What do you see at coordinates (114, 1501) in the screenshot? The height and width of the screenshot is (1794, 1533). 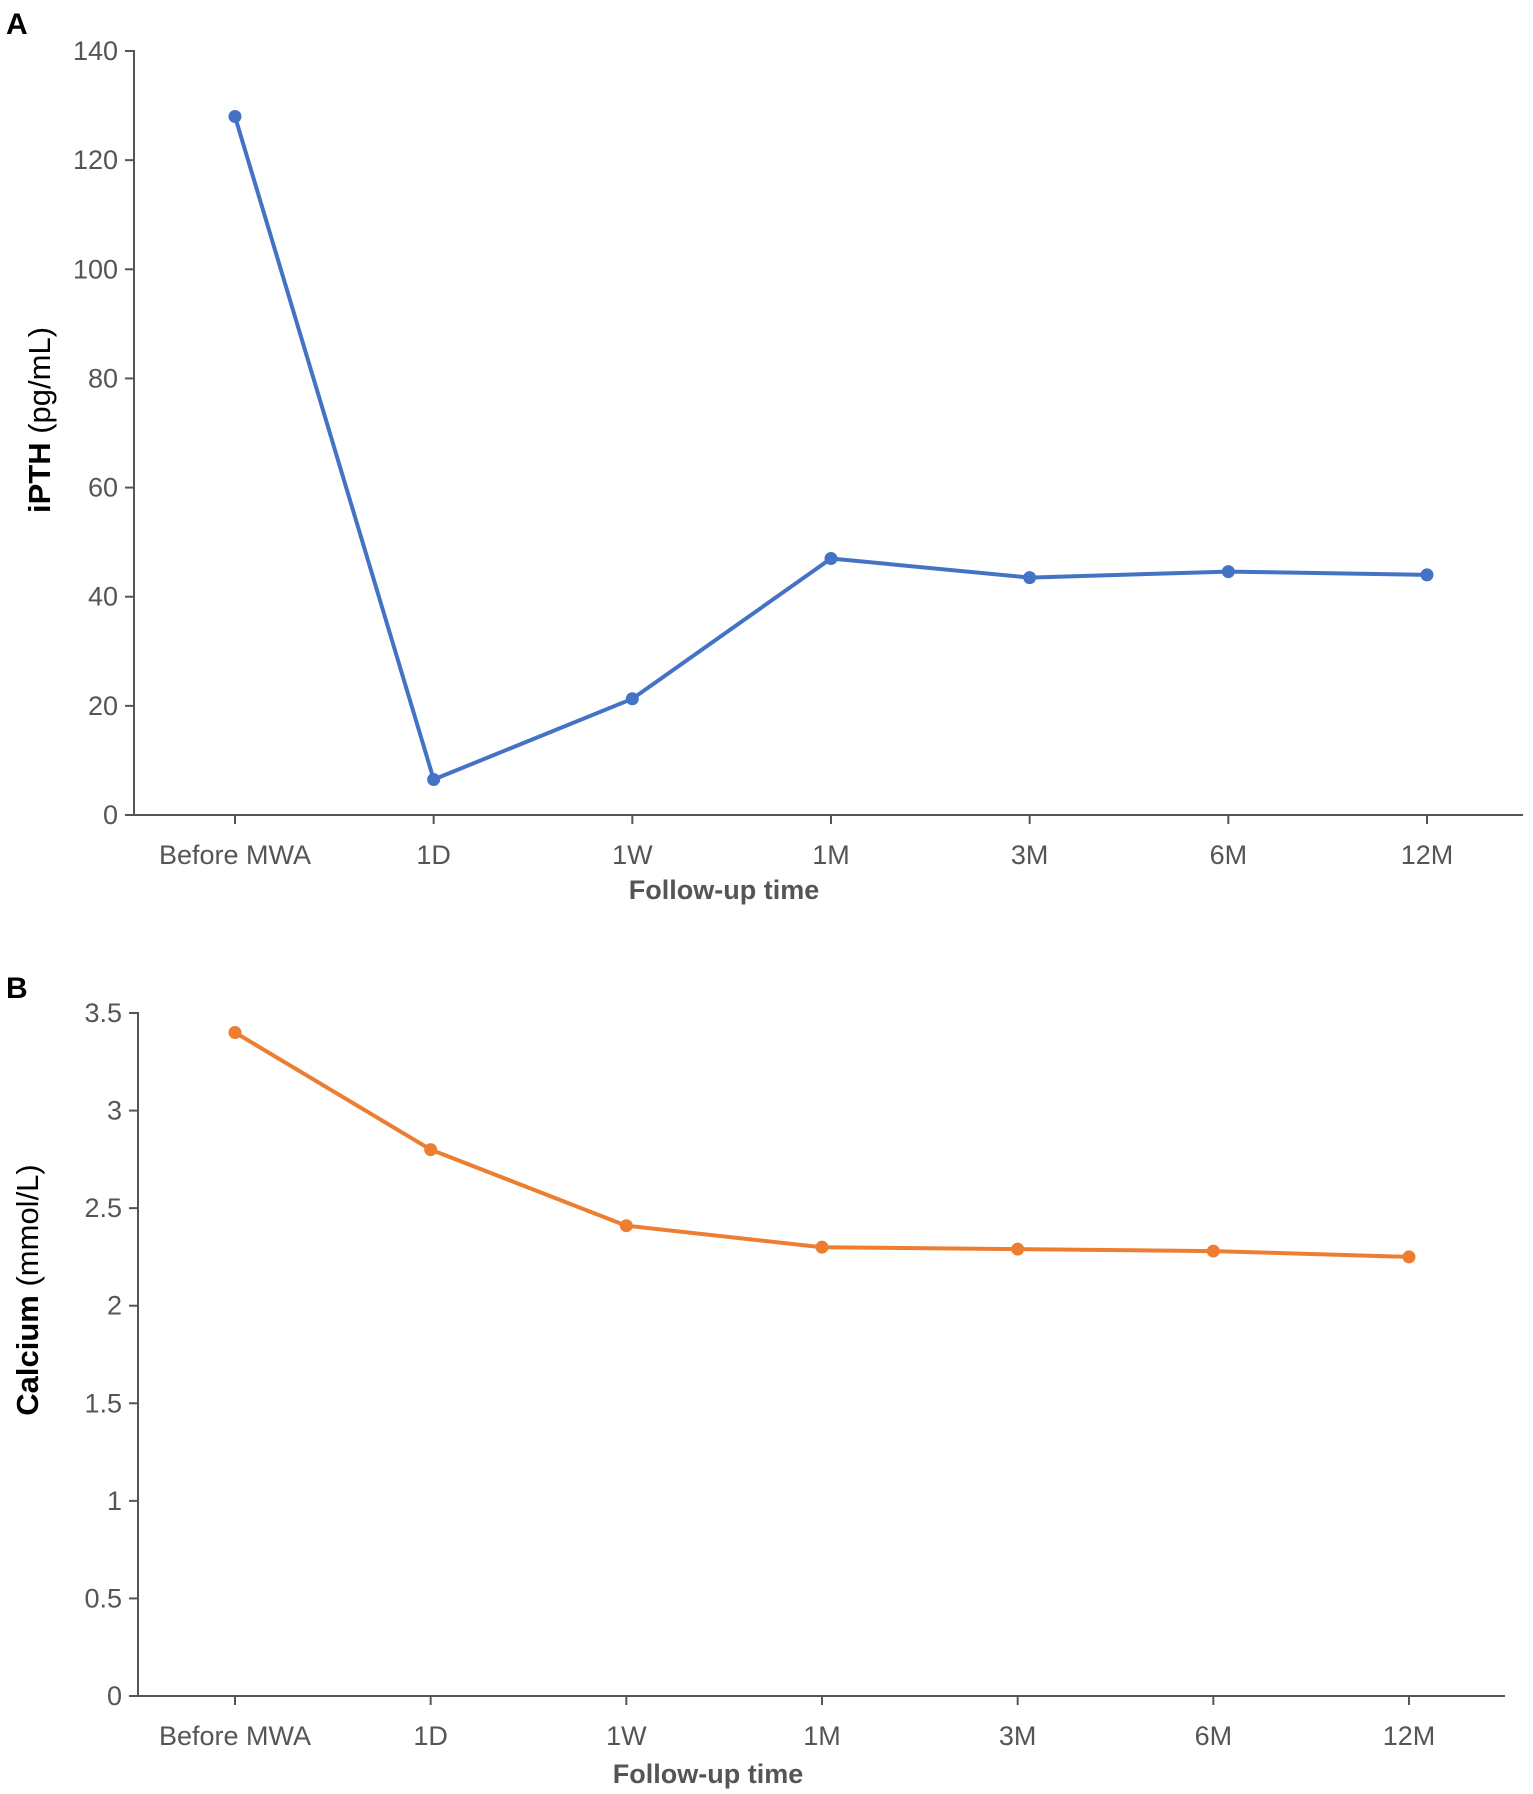 I see `panel-b-y-tick-label: 1` at bounding box center [114, 1501].